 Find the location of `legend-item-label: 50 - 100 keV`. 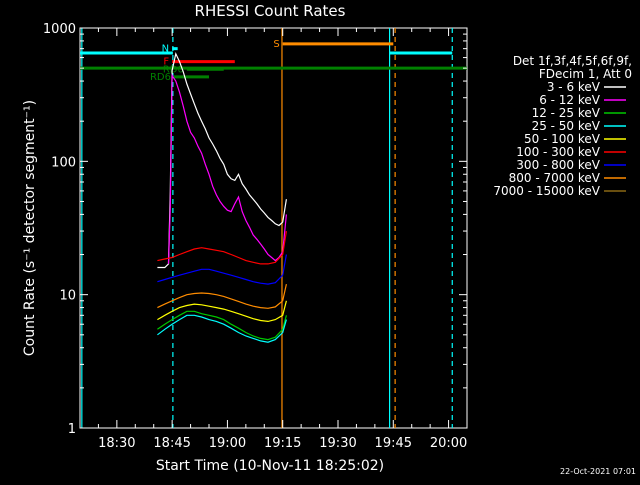

legend-item-label: 50 - 100 keV is located at coordinates (562, 139).